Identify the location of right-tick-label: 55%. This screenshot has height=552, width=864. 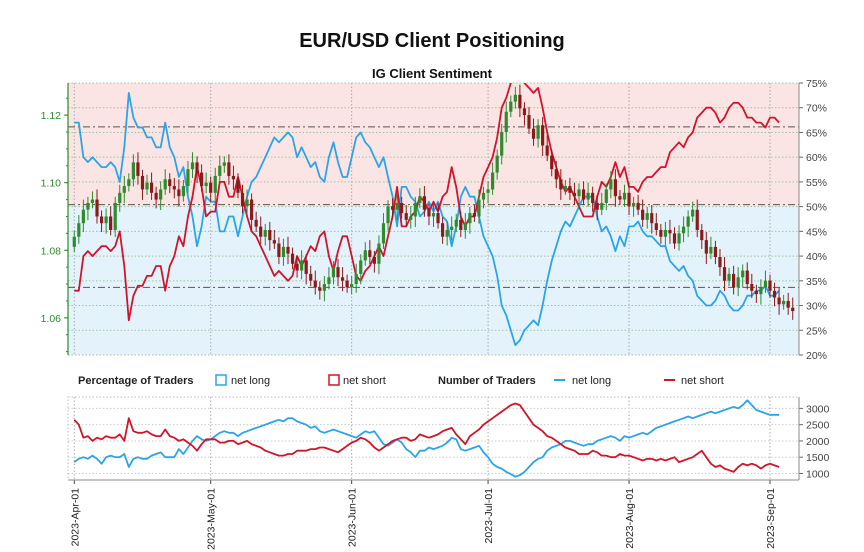
(816, 183).